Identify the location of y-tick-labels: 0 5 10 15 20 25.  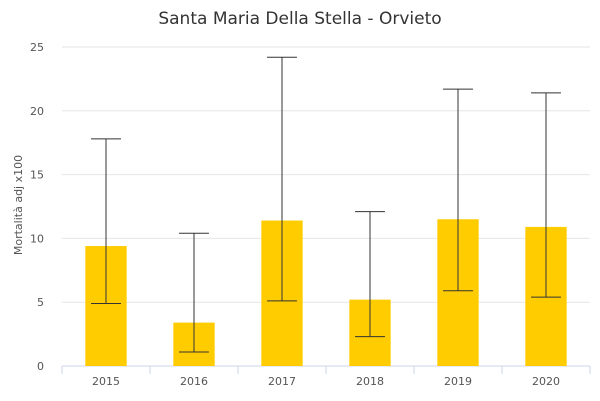
(37, 207).